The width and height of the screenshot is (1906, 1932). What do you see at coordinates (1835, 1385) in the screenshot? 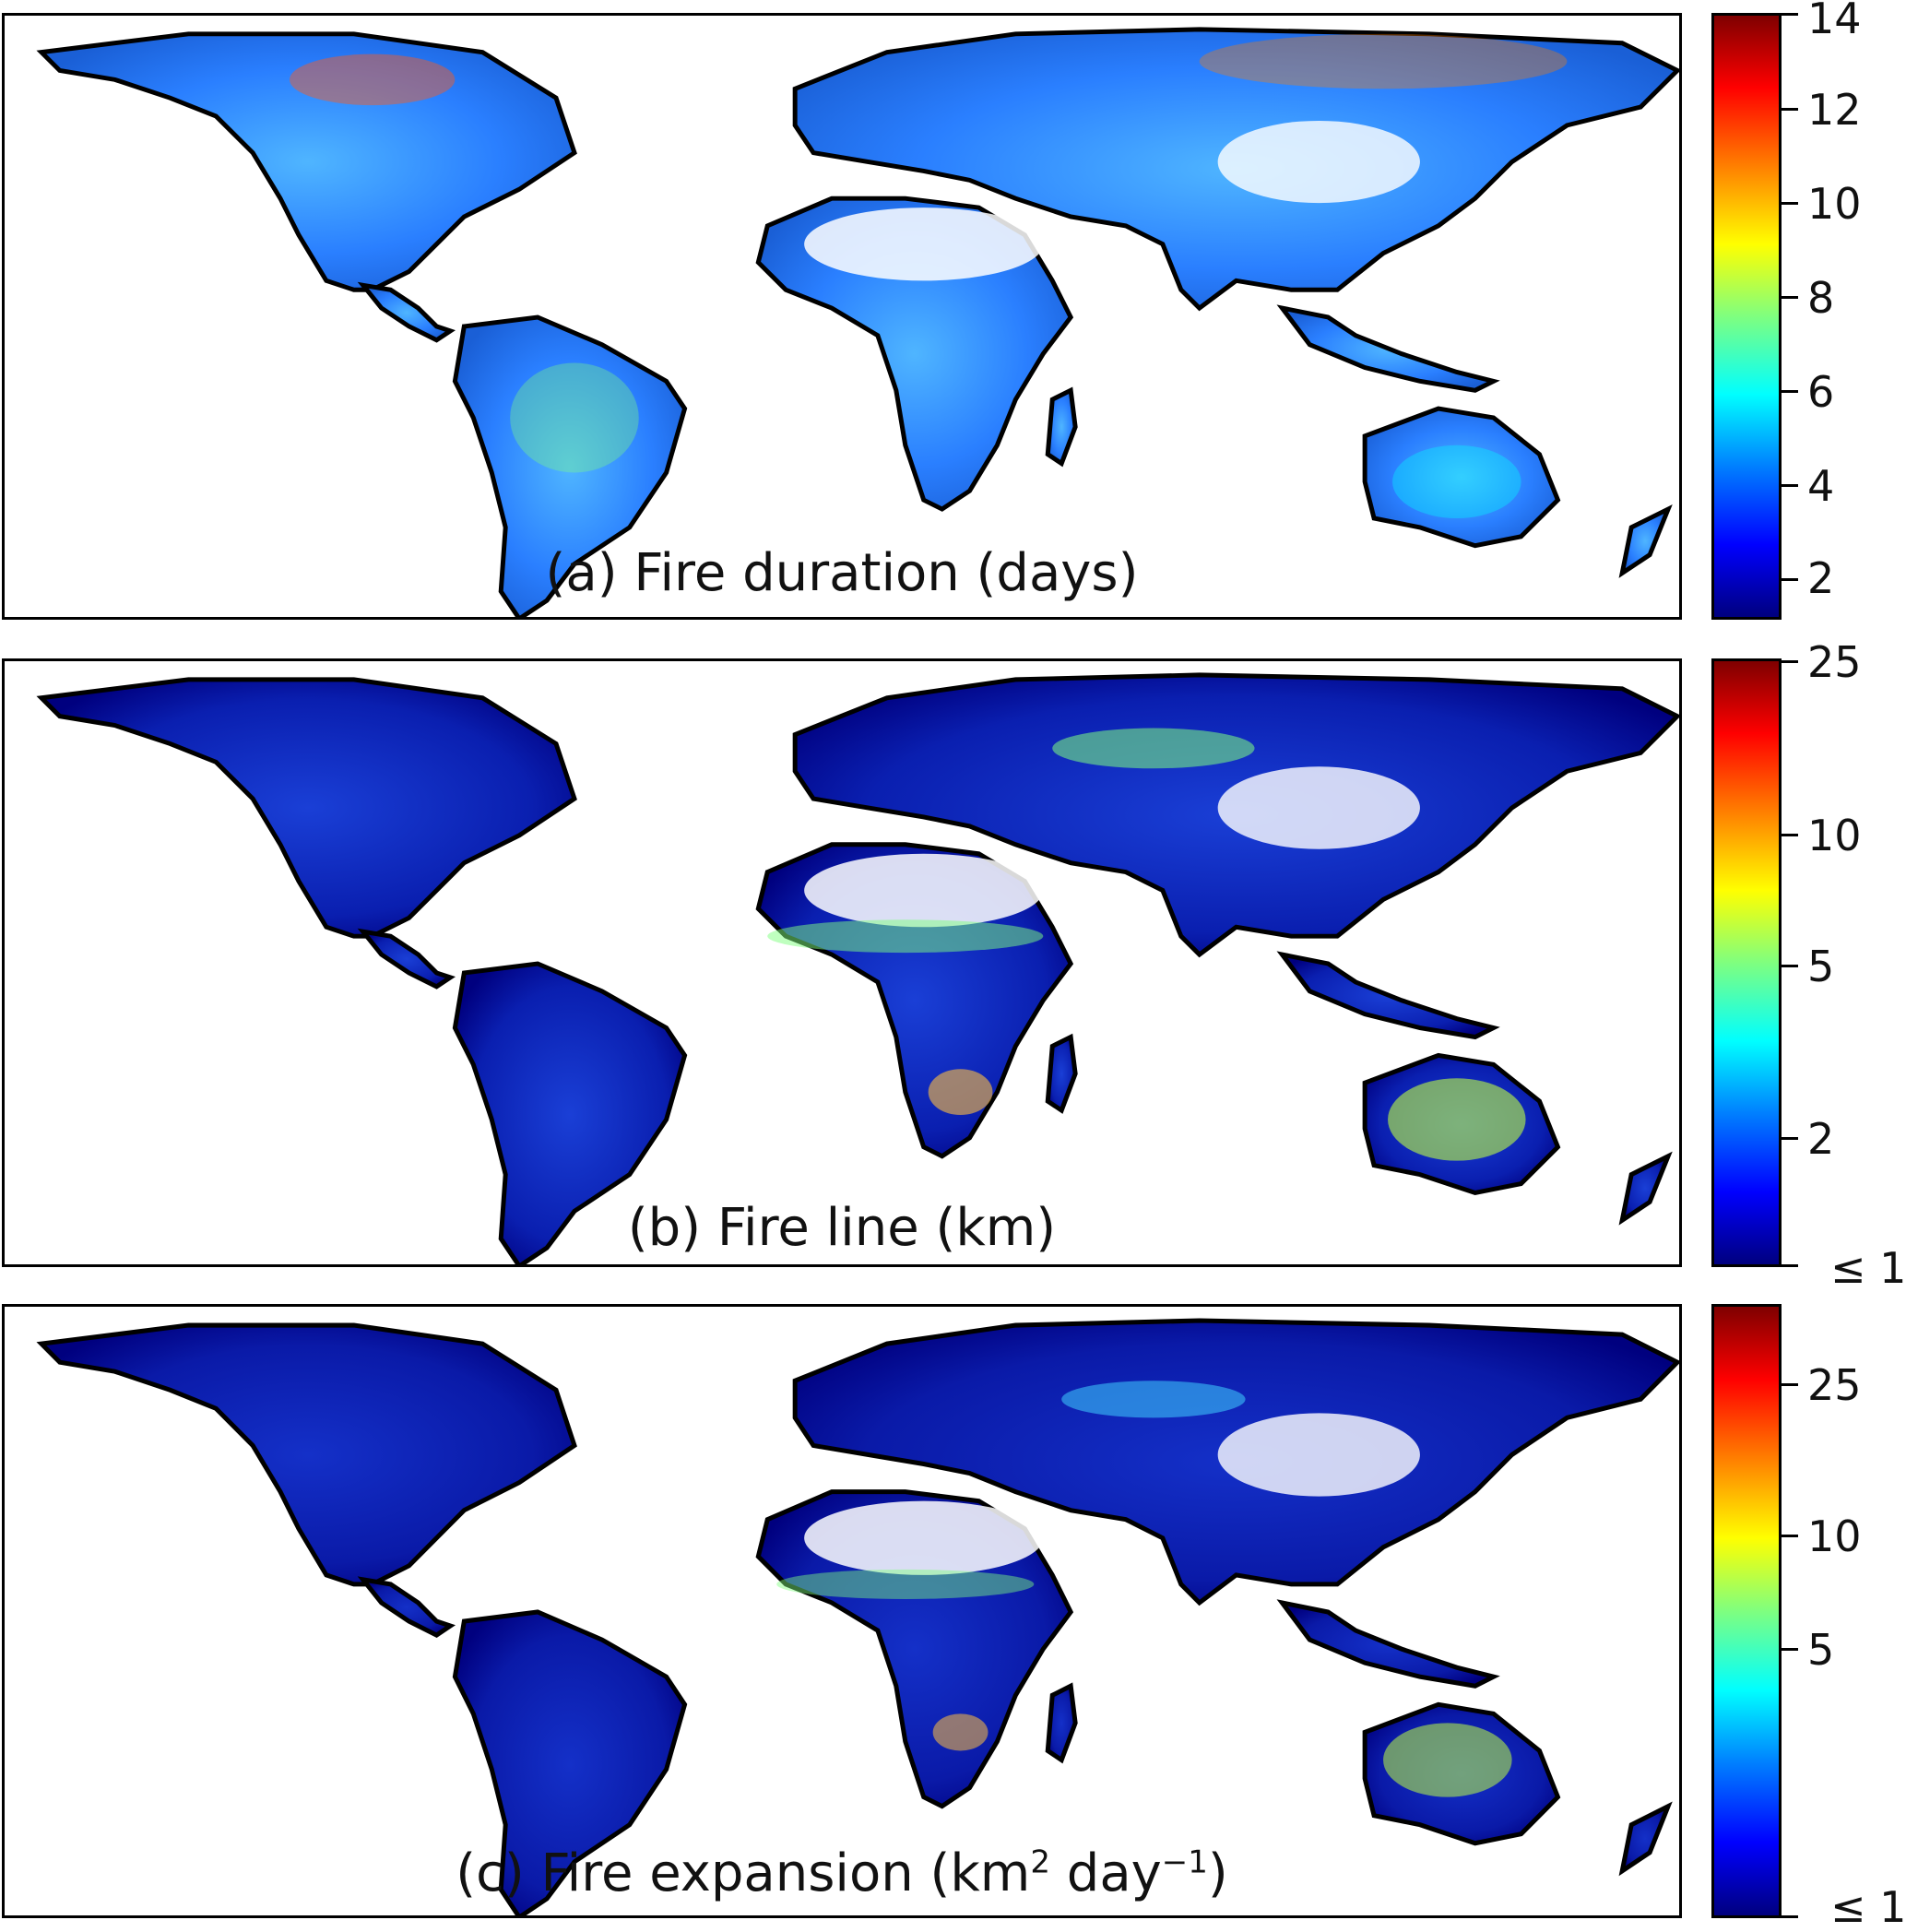
I see `tick-label-c-25: 25` at bounding box center [1835, 1385].